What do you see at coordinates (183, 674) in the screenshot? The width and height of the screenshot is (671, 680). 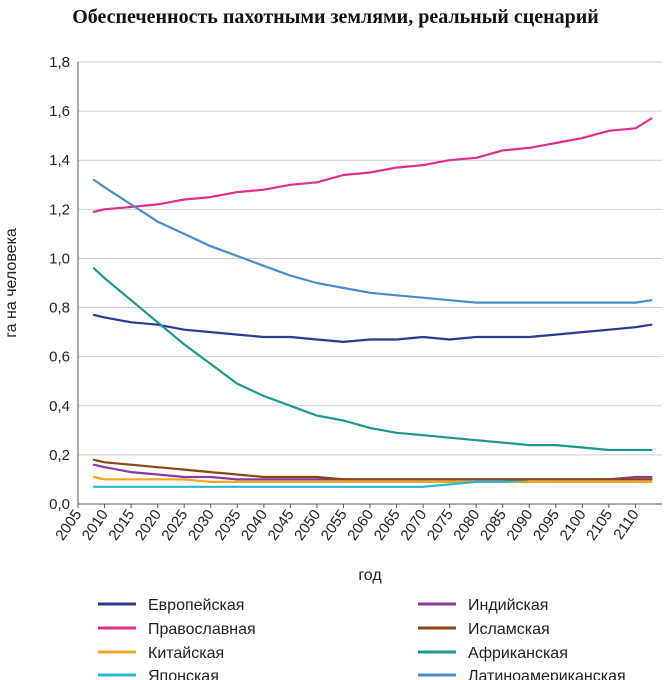 I see `legend-label: Японская` at bounding box center [183, 674].